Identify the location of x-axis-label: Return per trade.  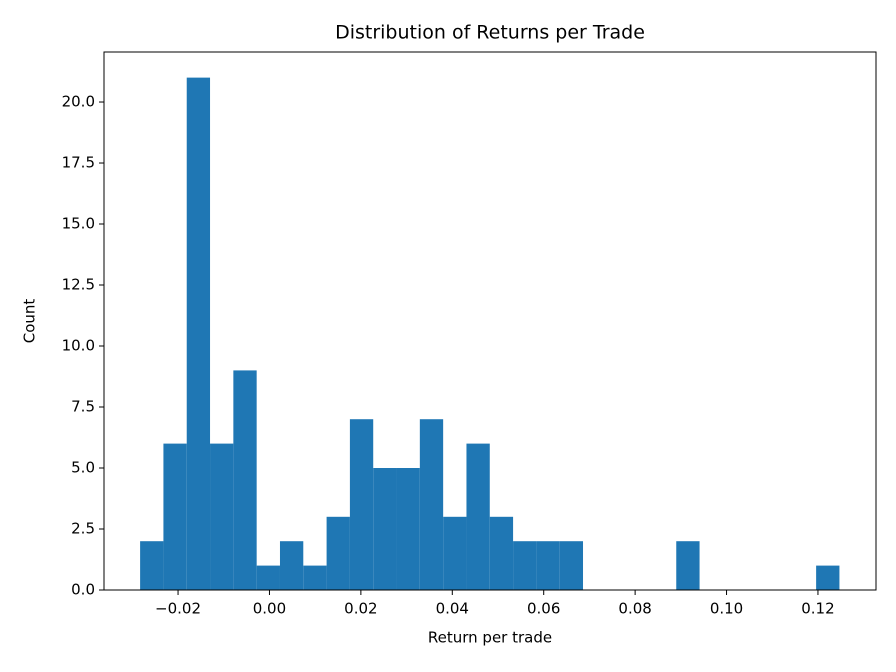
(490, 638).